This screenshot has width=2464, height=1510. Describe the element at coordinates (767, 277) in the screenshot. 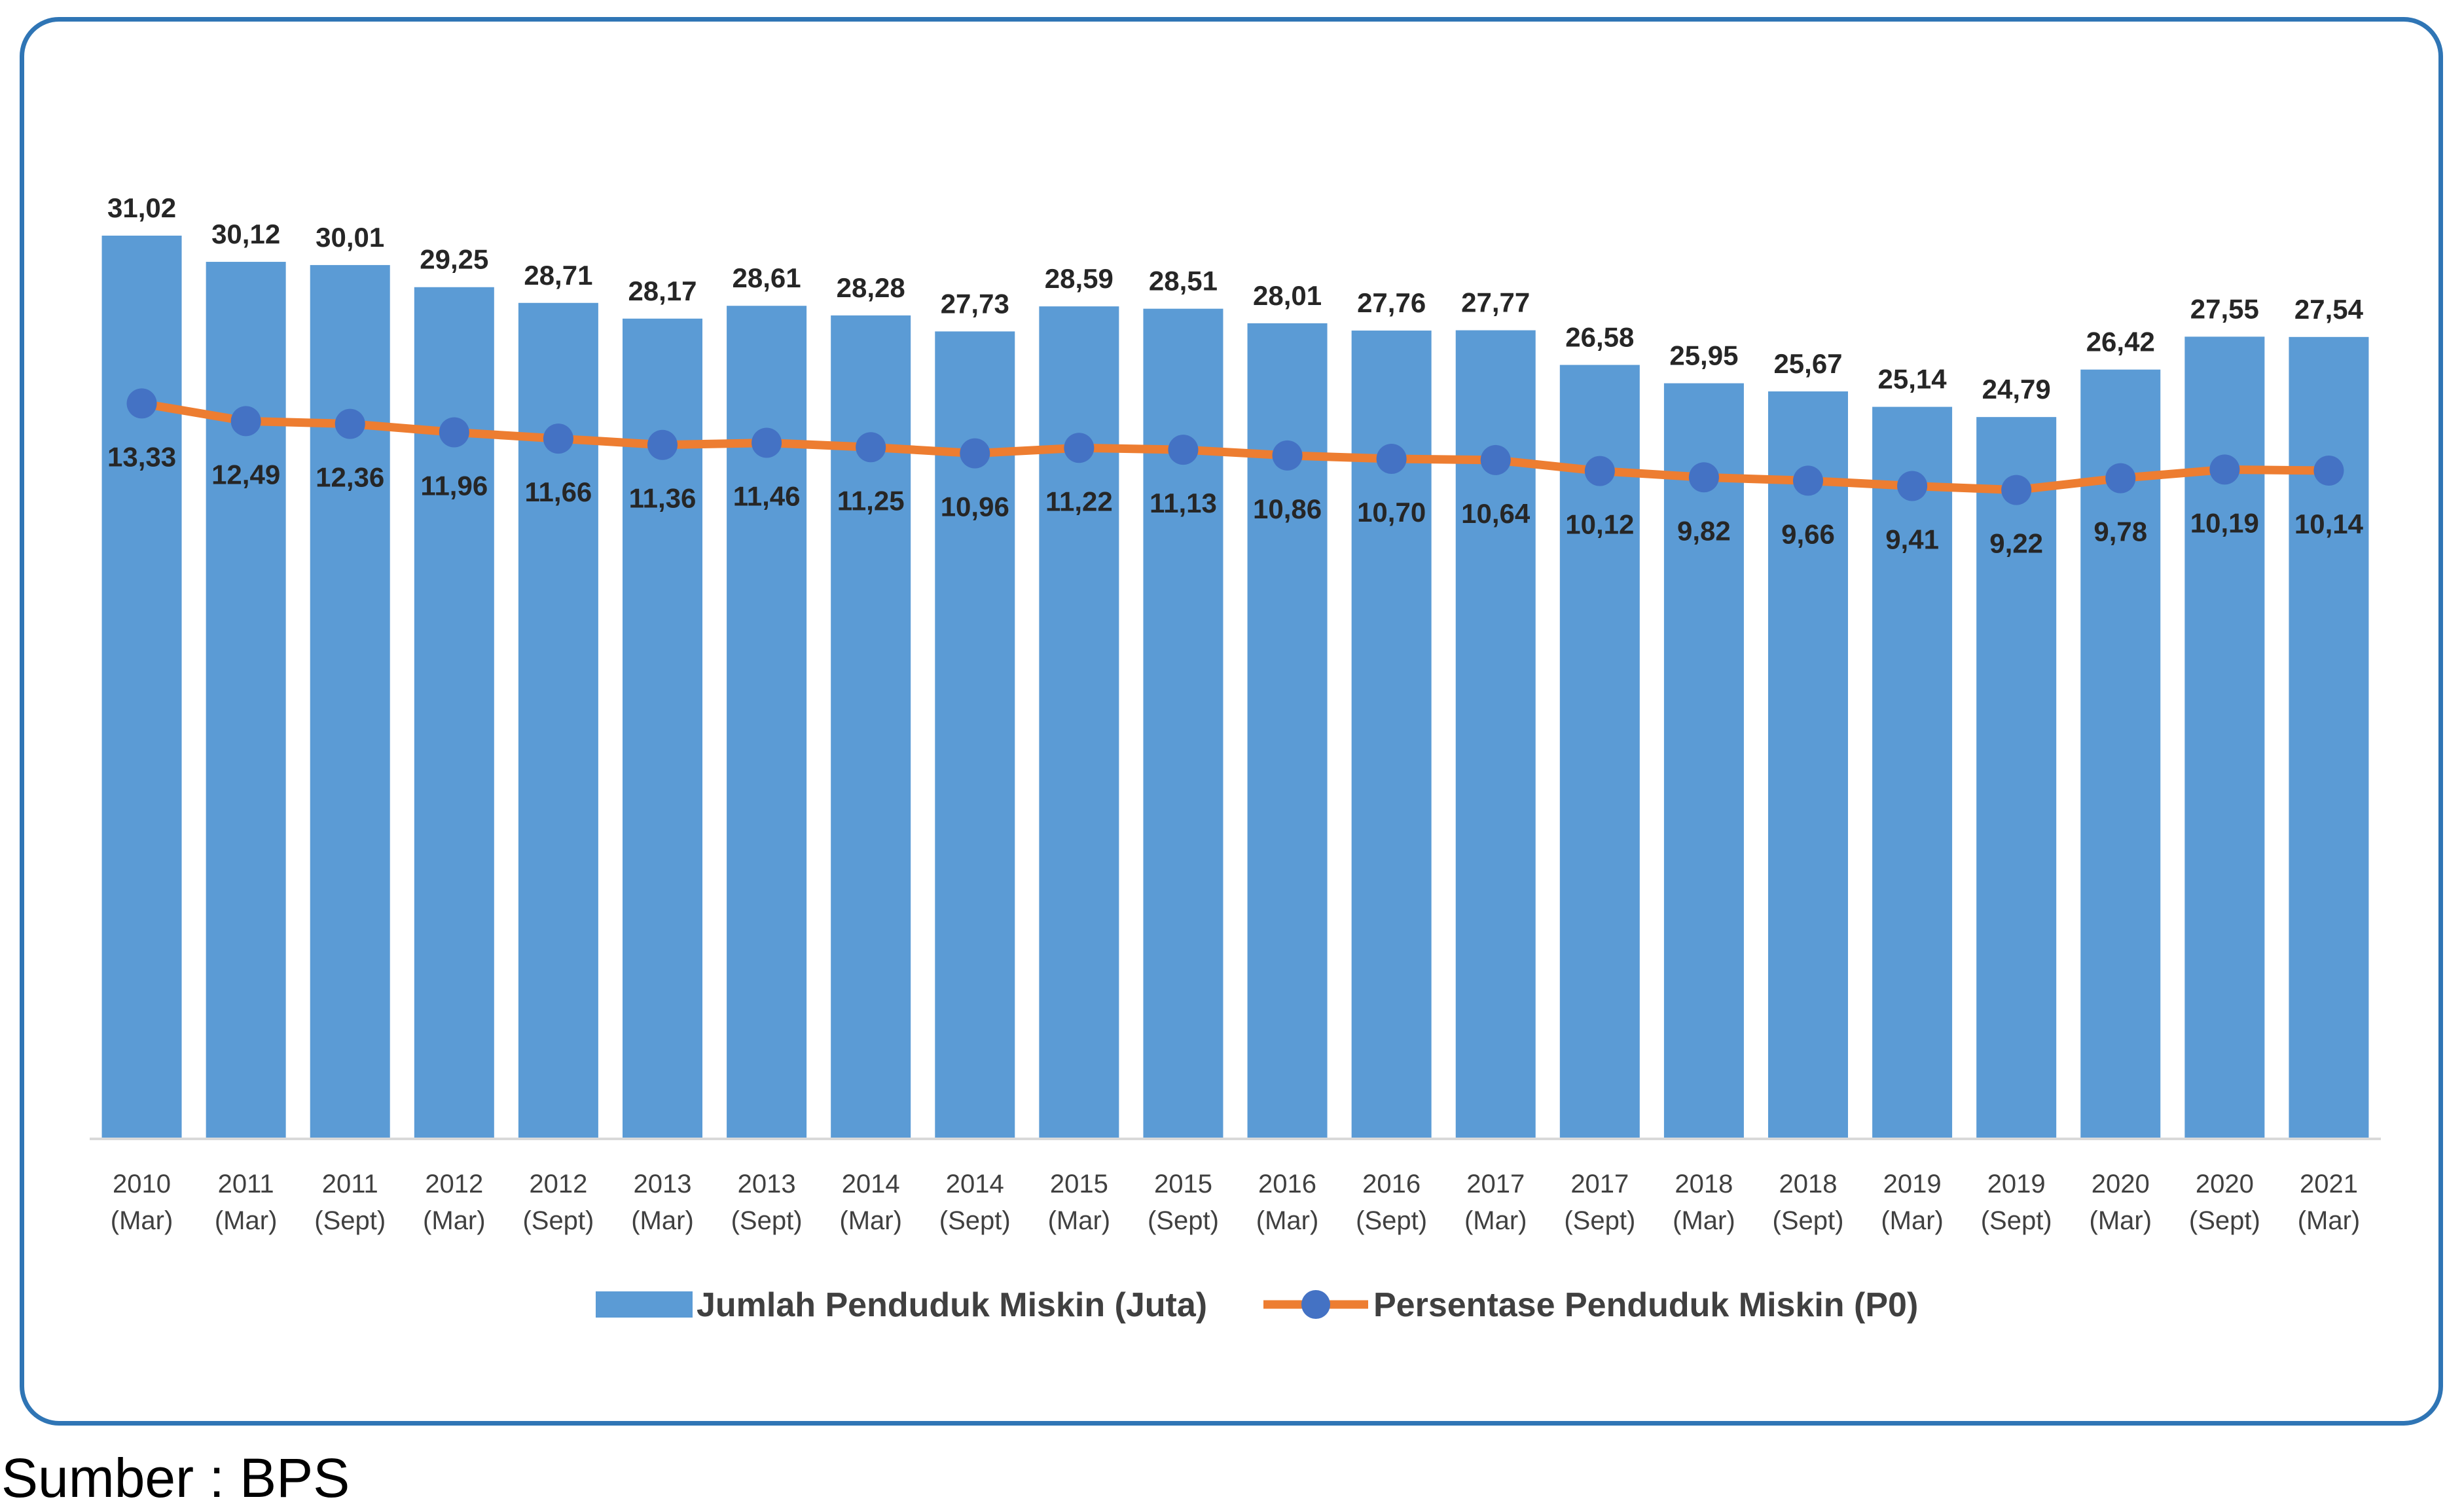

I see `bar-value-label: 28,61` at that location.